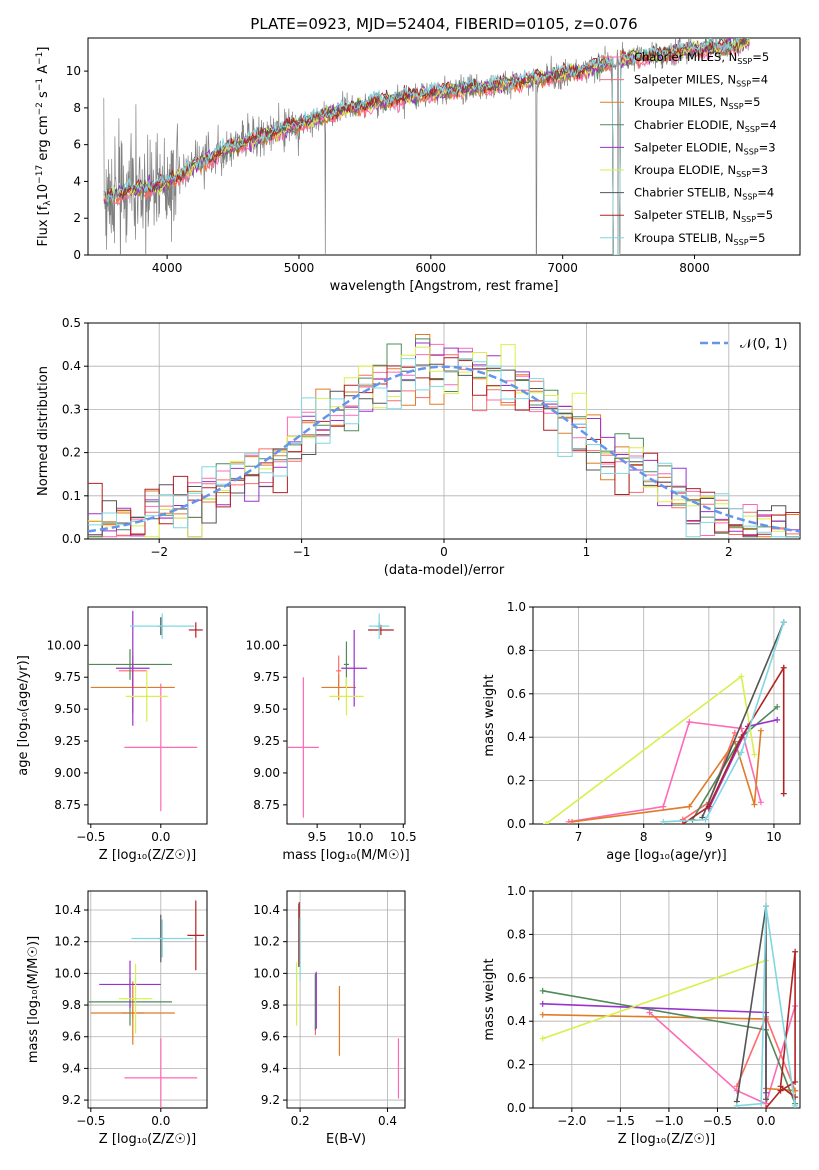 The width and height of the screenshot is (819, 1170). I want to click on y-tick-label: 8, so click(77, 108).